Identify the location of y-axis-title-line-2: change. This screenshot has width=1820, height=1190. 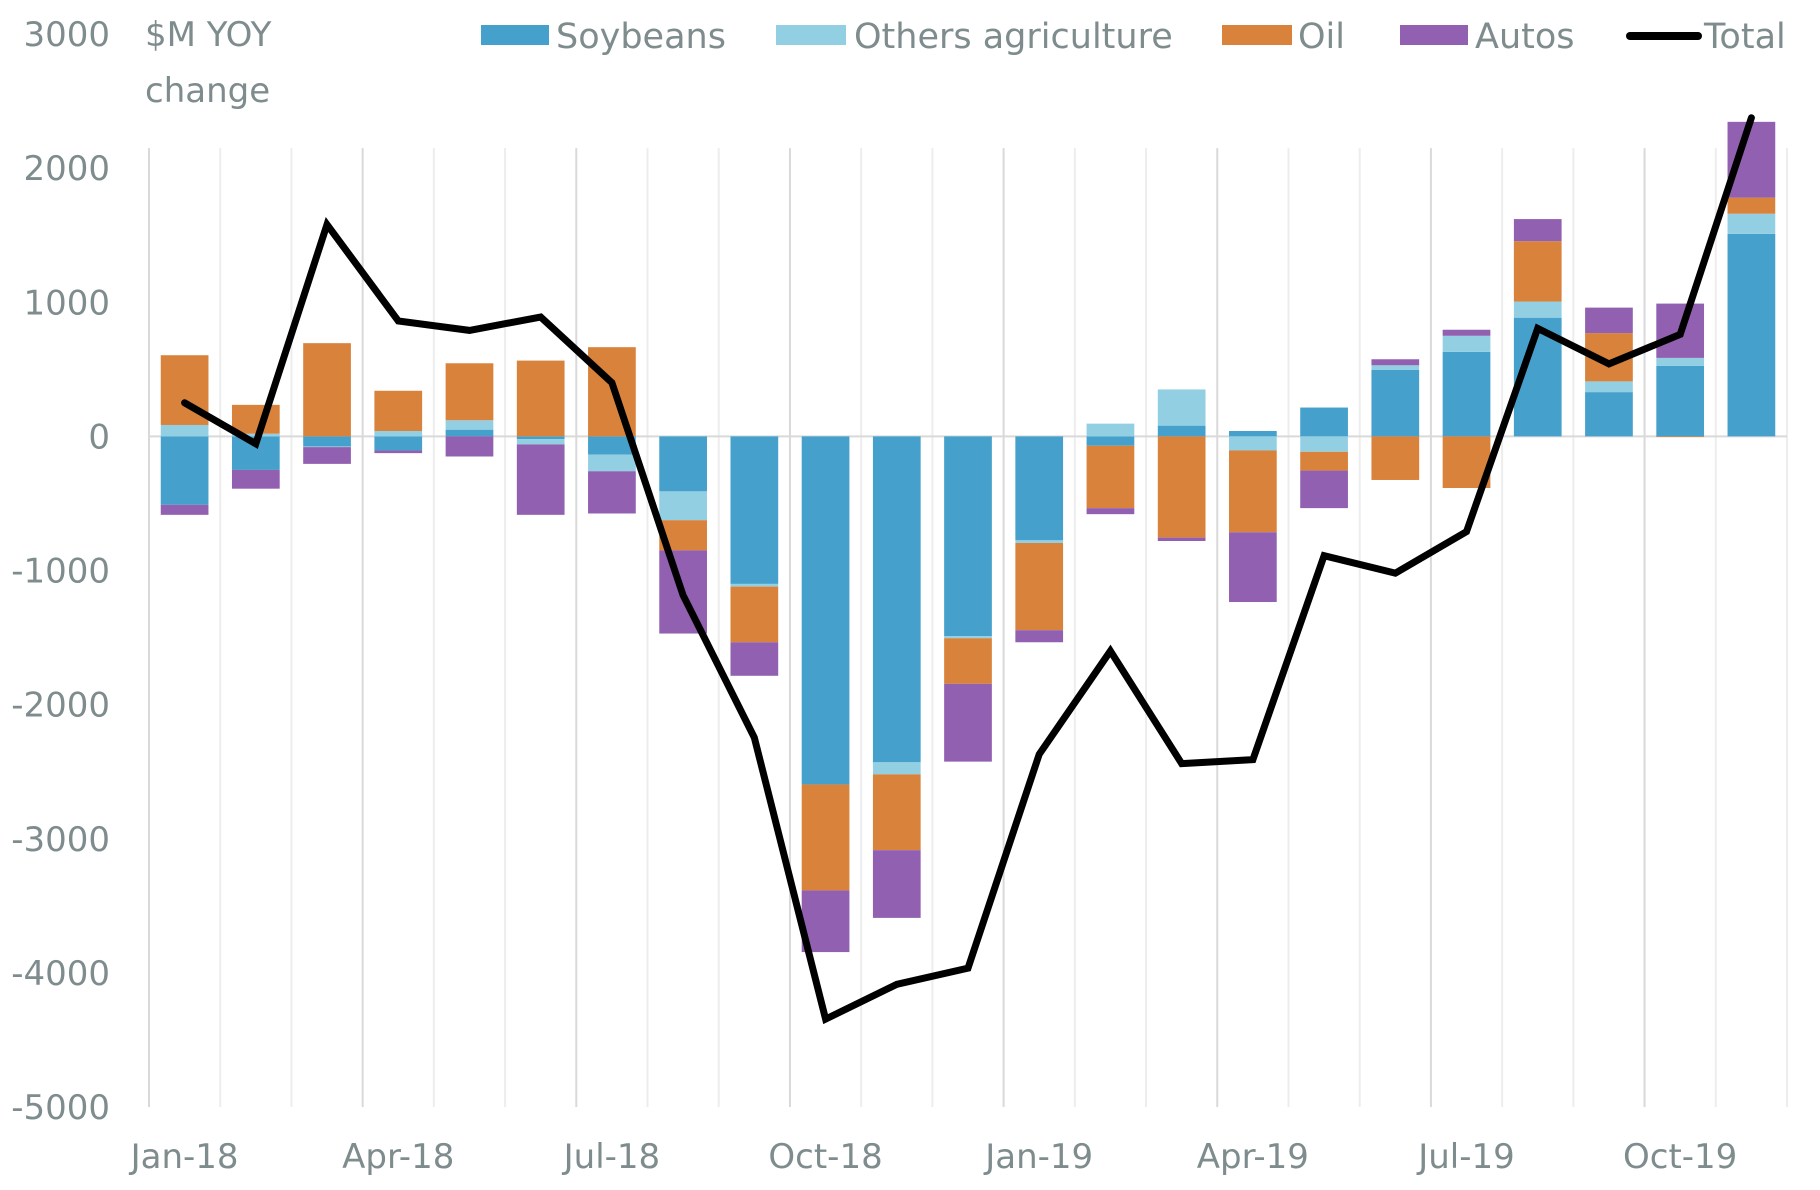
(207, 91).